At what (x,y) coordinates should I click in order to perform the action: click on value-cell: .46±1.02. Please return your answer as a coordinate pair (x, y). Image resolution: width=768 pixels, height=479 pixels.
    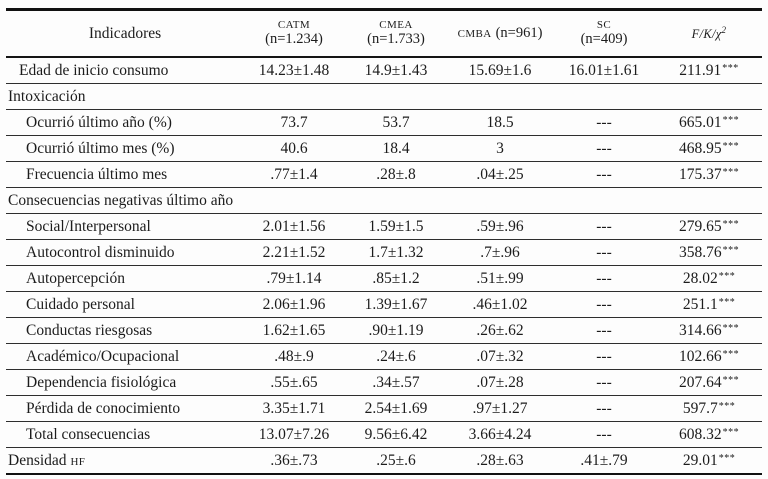
    Looking at the image, I should click on (500, 304).